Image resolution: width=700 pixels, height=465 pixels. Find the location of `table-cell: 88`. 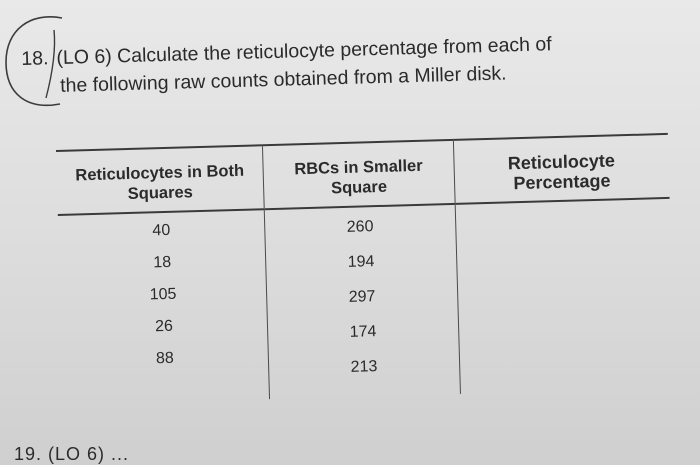

table-cell: 88 is located at coordinates (165, 358).